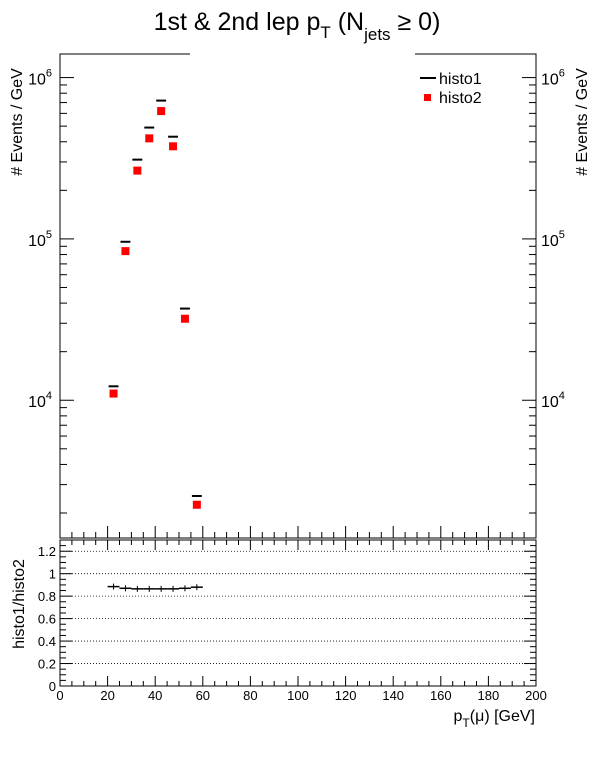 This screenshot has width=596, height=772. I want to click on ratio-x-tick-label: 160, so click(441, 695).